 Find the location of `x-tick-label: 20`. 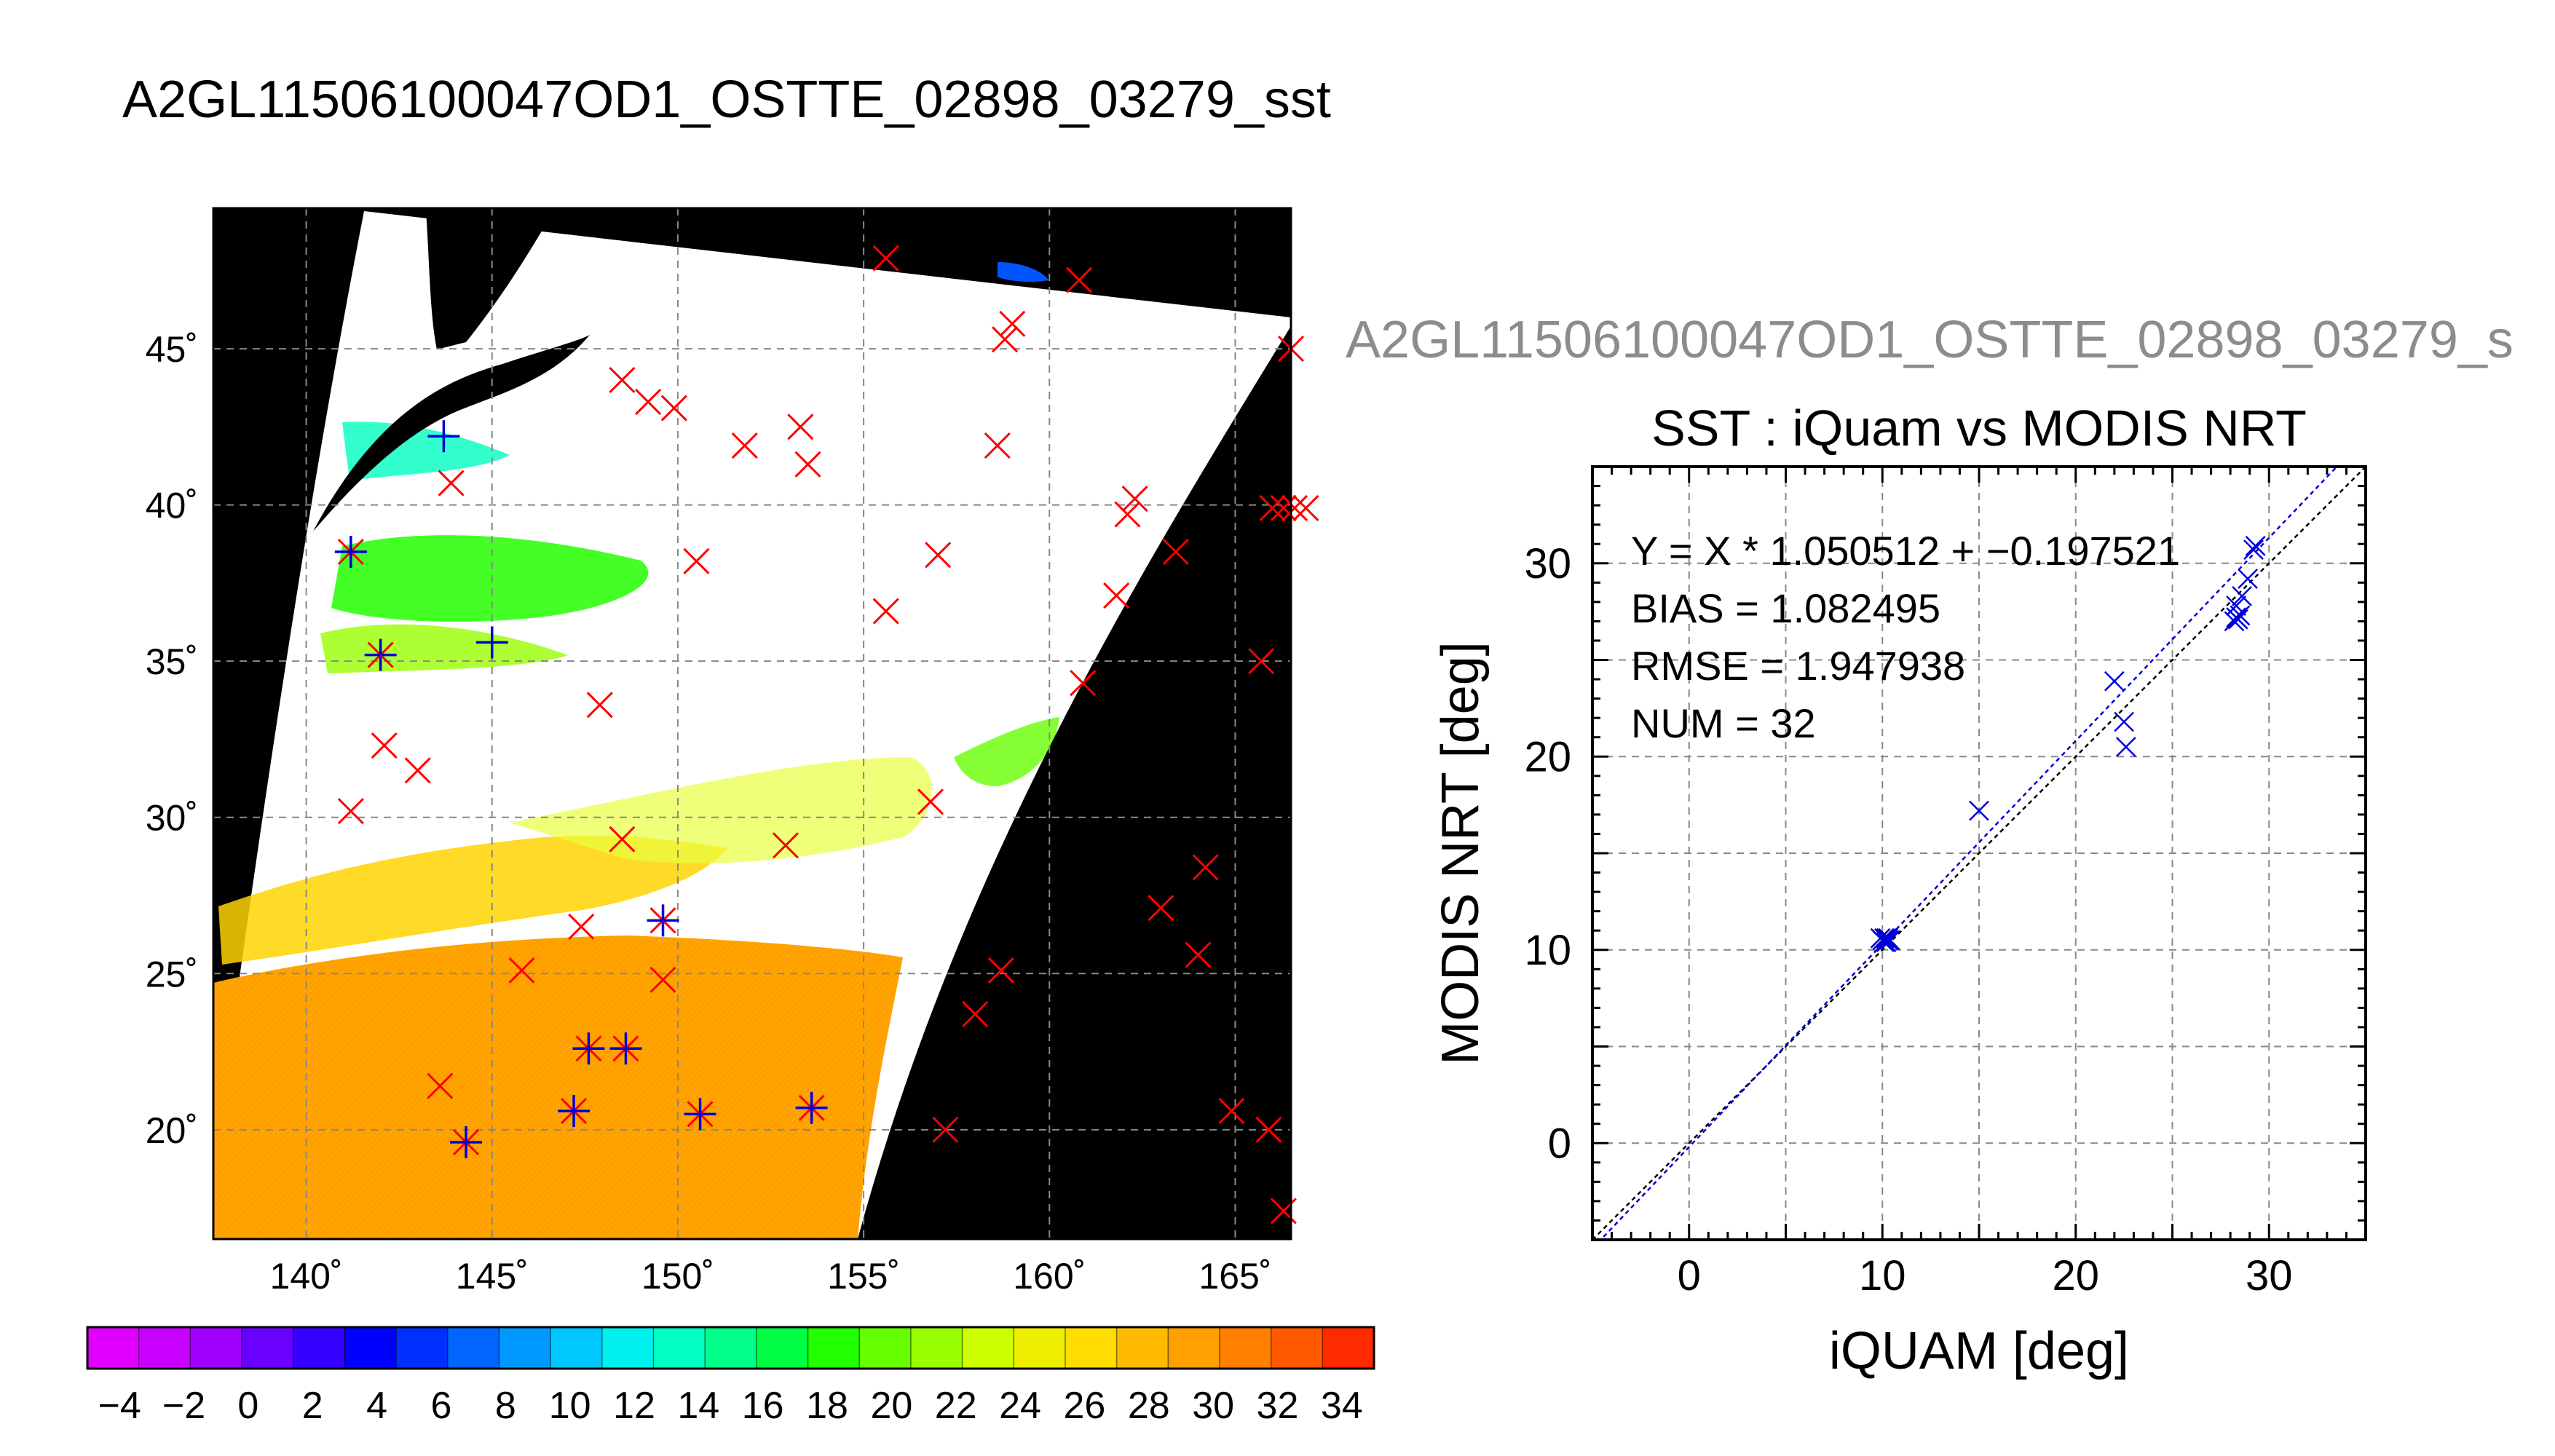

x-tick-label: 20 is located at coordinates (2075, 1275).